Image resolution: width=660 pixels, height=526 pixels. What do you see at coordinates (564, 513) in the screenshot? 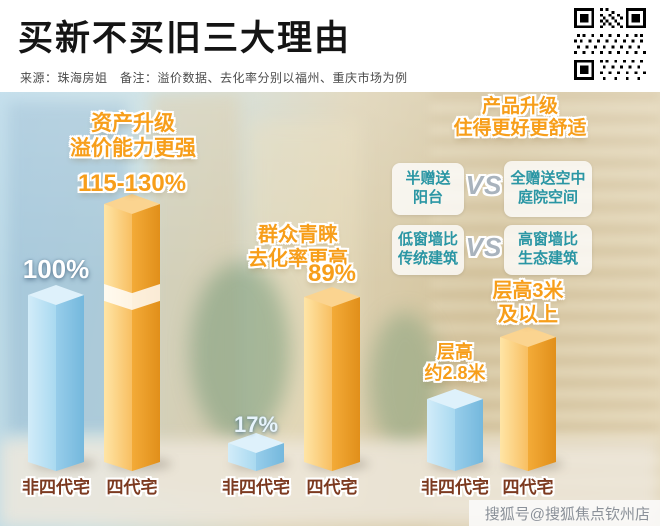
I see `watermark: 搜狐号@搜狐焦点钦州店` at bounding box center [564, 513].